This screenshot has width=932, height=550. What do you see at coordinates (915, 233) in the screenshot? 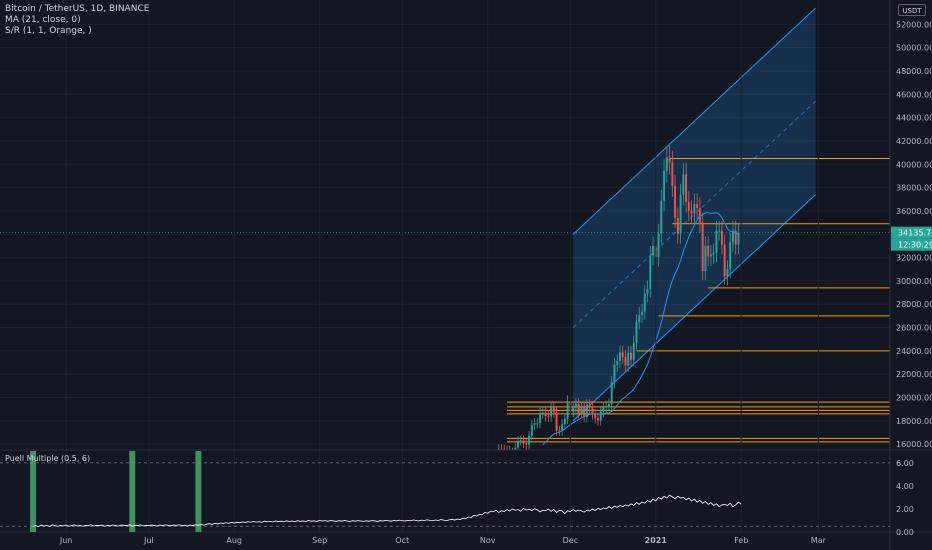
I see `last-price-label: 34135.74` at bounding box center [915, 233].